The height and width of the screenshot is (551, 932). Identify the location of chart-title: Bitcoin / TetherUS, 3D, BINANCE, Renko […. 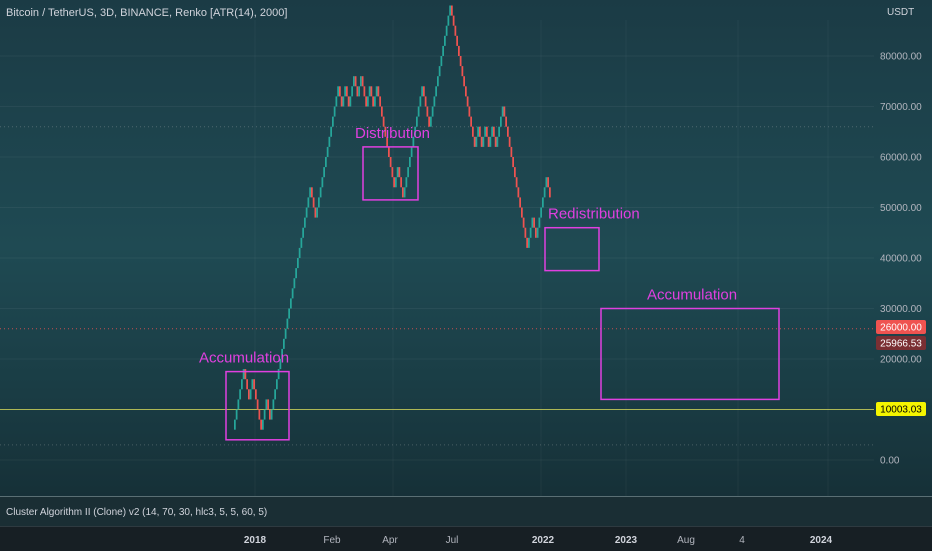
(147, 13).